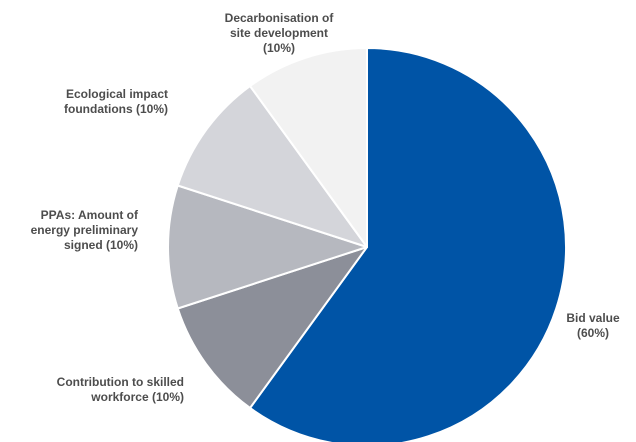 The width and height of the screenshot is (636, 442). Describe the element at coordinates (90, 215) in the screenshot. I see `slice-label-line: PPAs: Amount of` at that location.